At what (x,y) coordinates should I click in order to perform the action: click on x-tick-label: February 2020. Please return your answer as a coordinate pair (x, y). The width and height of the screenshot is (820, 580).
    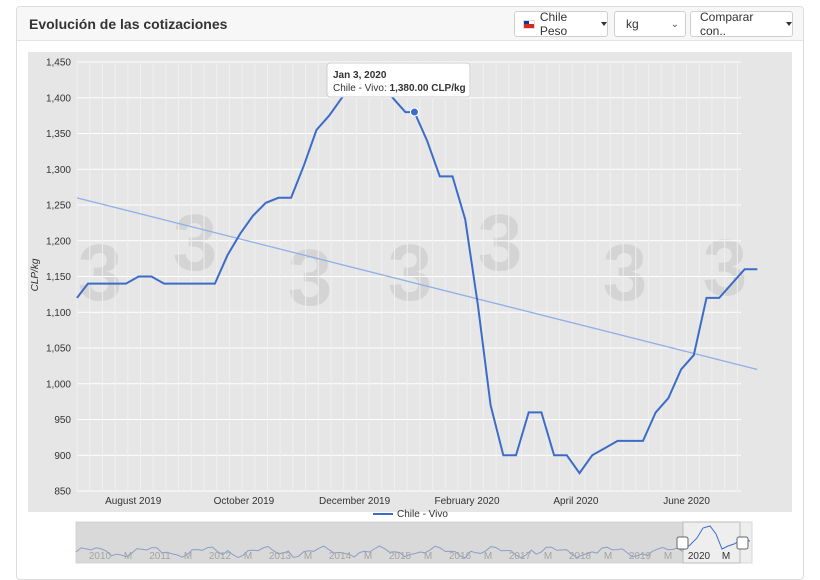
    Looking at the image, I should click on (467, 501).